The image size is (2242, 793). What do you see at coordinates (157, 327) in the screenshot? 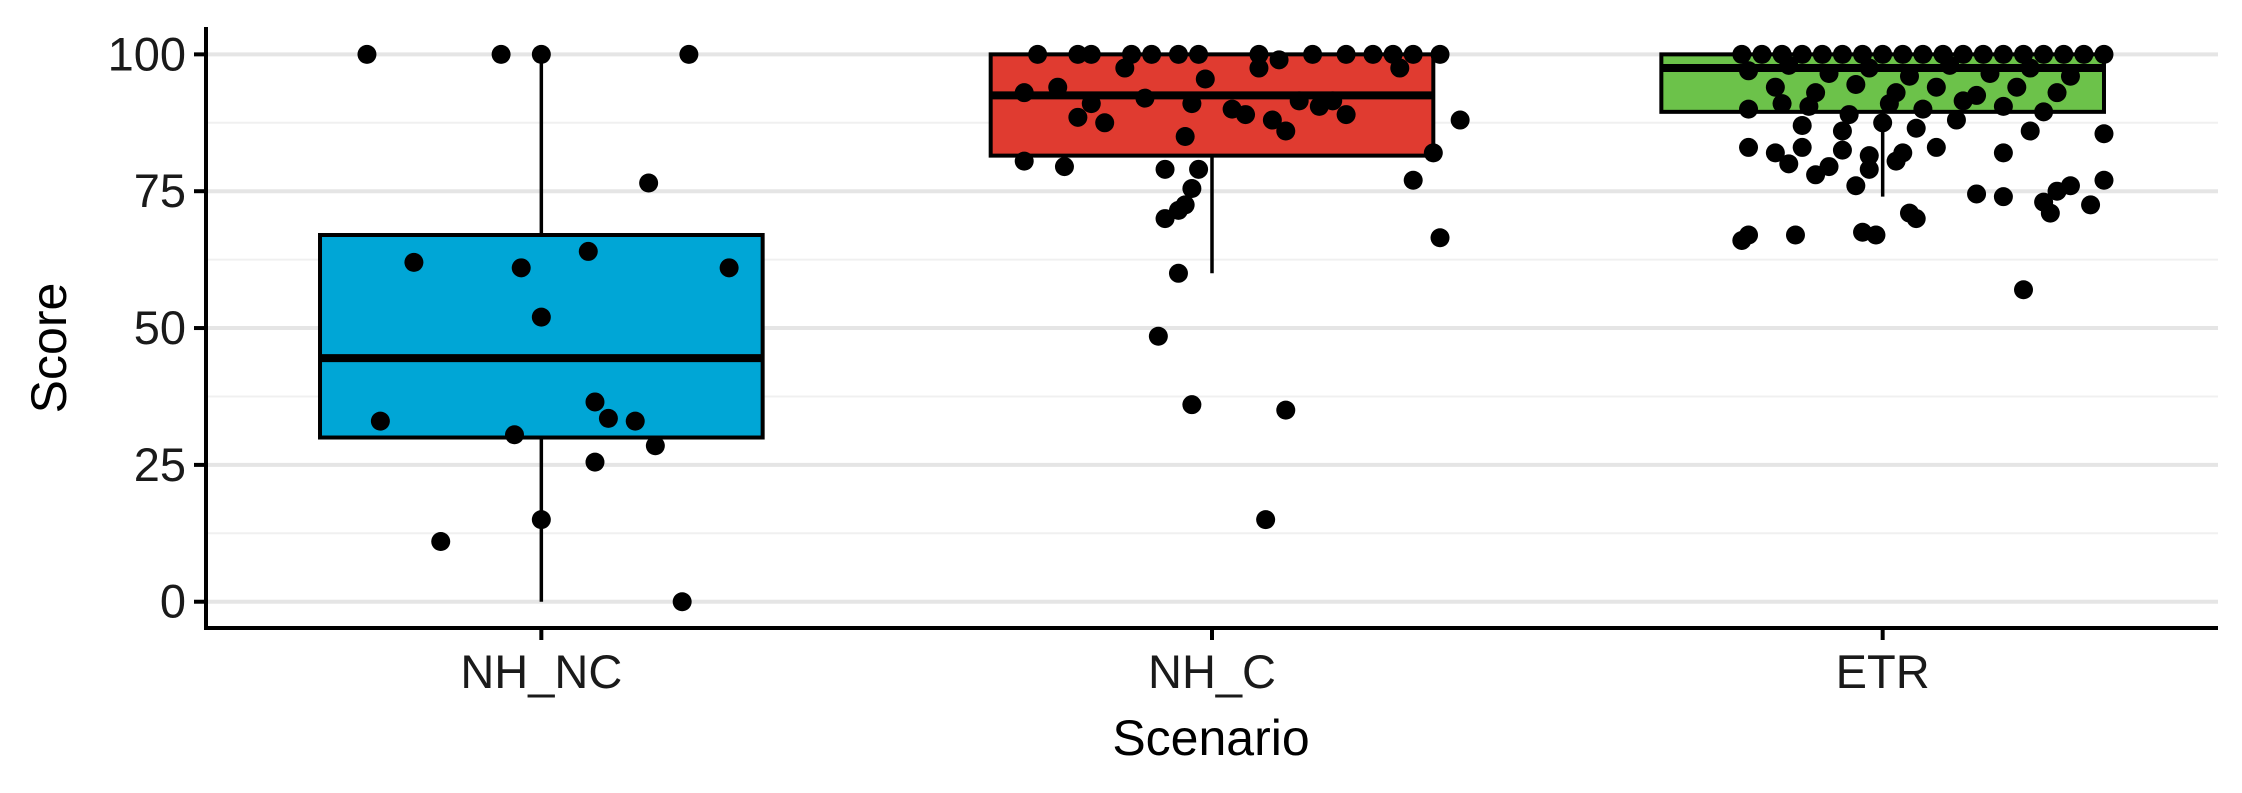
I see `y-ticks: 0 25 50 75 100` at bounding box center [157, 327].